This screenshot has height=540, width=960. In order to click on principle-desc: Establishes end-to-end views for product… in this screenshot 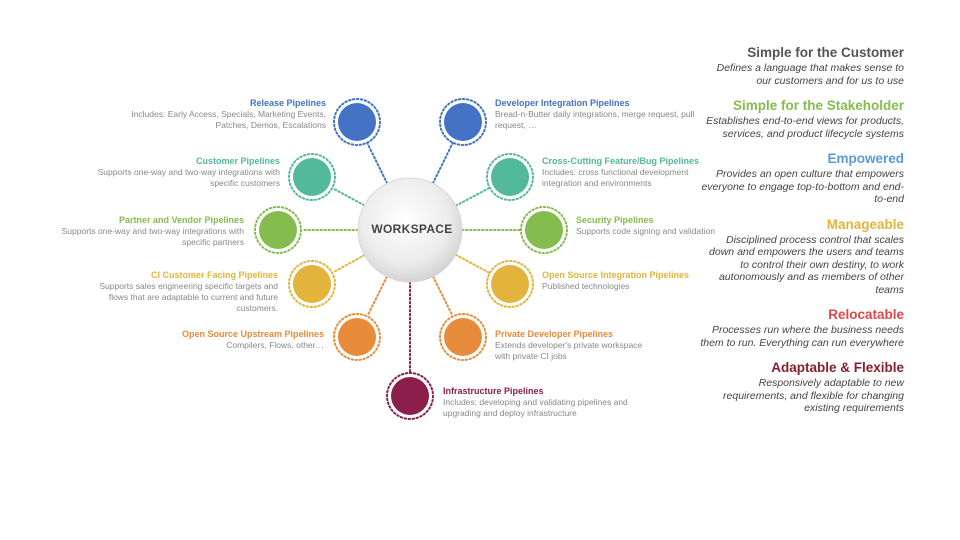, I will do `click(805, 127)`.